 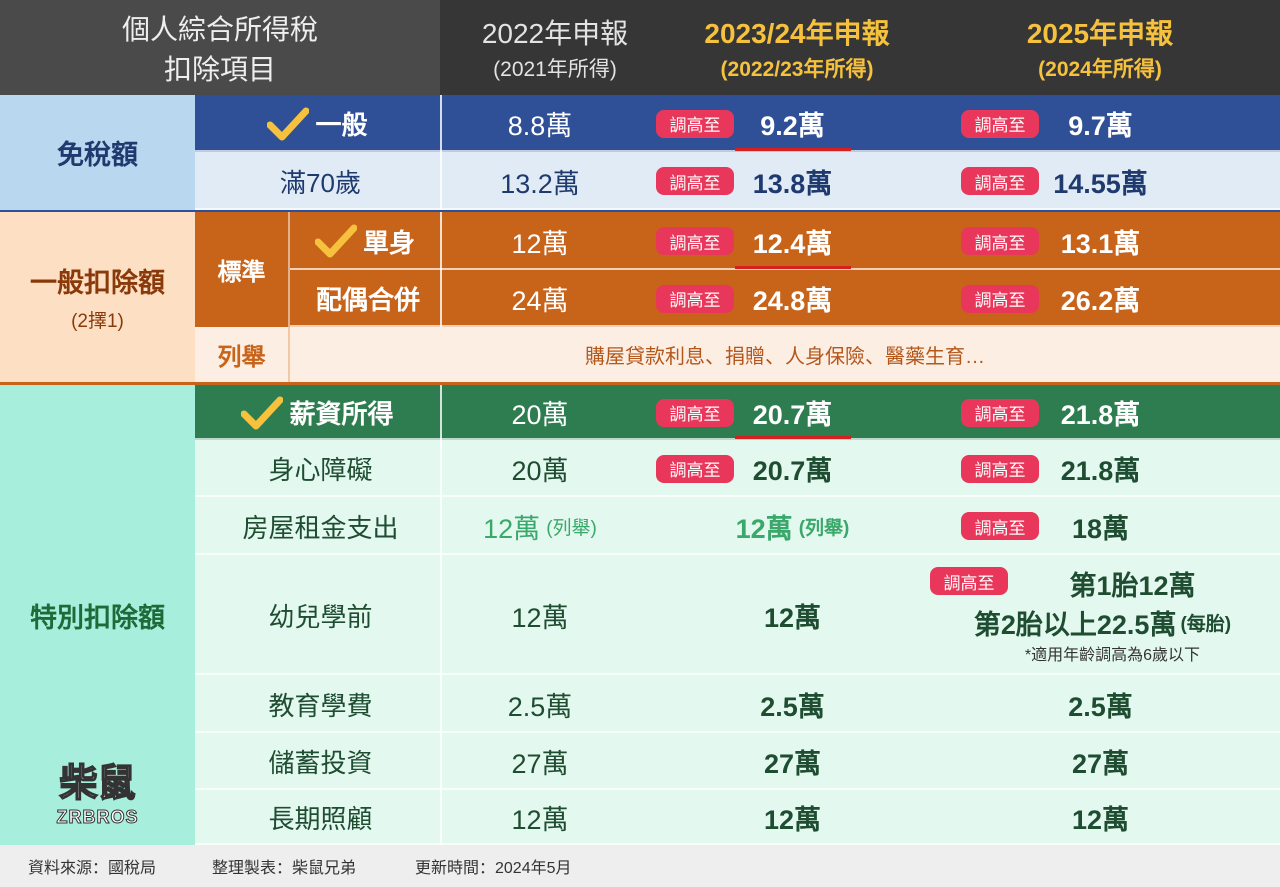 I want to click on value-cell: 20.7萬, so click(x=793, y=412).